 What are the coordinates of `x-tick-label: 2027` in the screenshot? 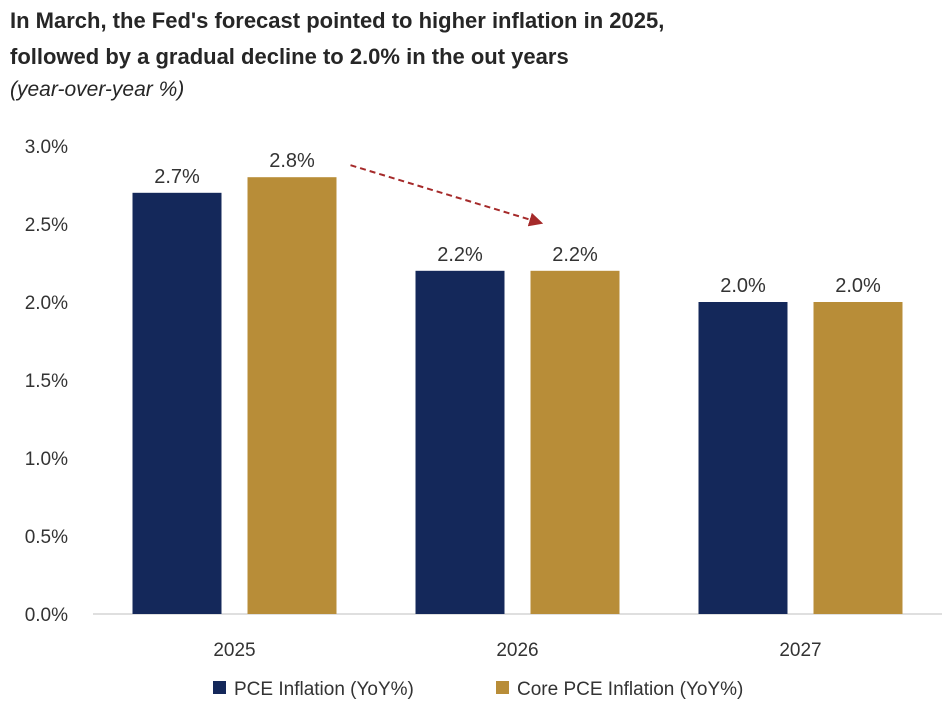 It's located at (800, 650).